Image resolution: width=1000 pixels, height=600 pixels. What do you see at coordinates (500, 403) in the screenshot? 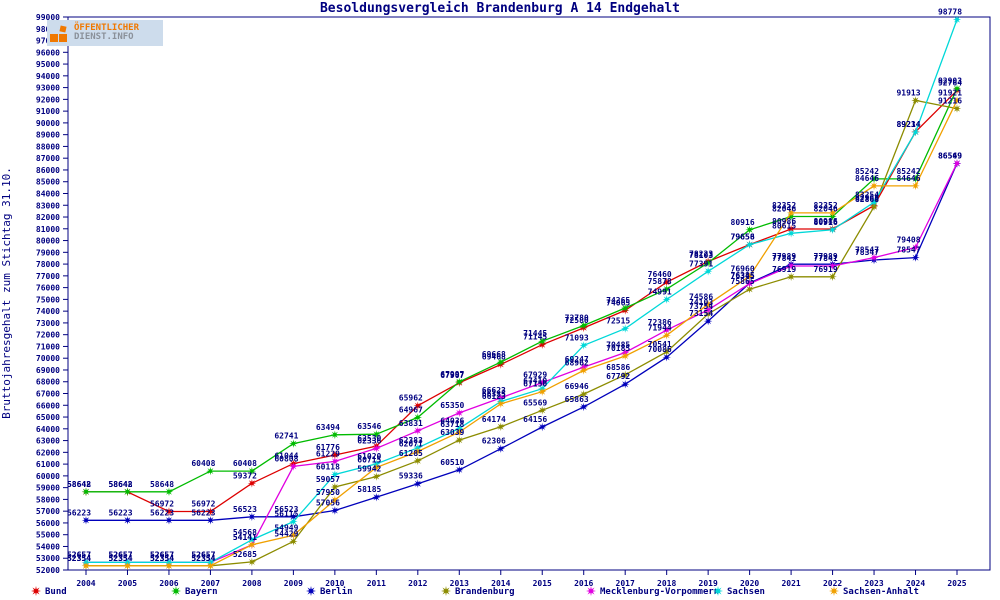
I see `data-point-sachsen-anhalt-2014` at bounding box center [500, 403].